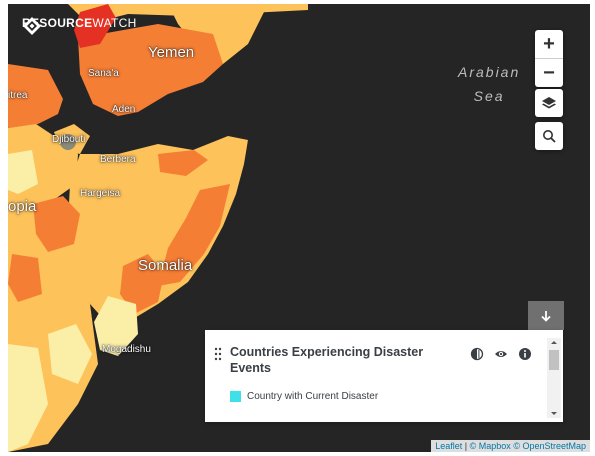 The image size is (595, 456). I want to click on region-kenya-east, so click(70, 354).